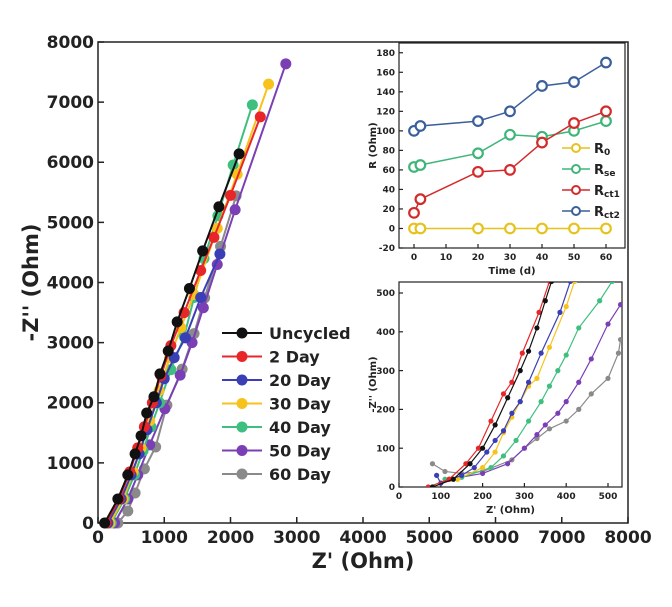 The height and width of the screenshot is (607, 672). Describe the element at coordinates (542, 258) in the screenshot. I see `x-tick-label: 40` at that location.